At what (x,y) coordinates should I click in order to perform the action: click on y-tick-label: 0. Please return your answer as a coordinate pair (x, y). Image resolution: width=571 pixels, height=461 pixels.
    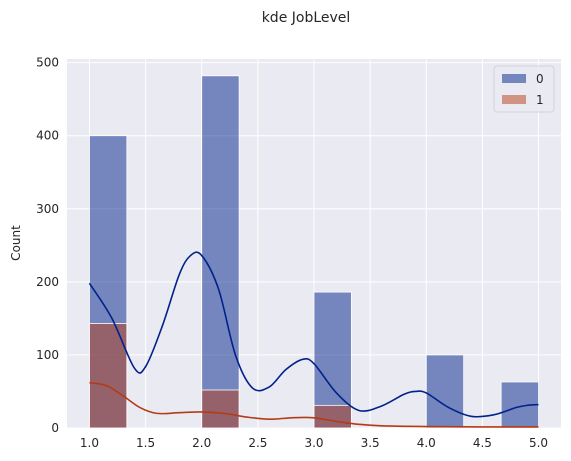
    Looking at the image, I should click on (55, 428).